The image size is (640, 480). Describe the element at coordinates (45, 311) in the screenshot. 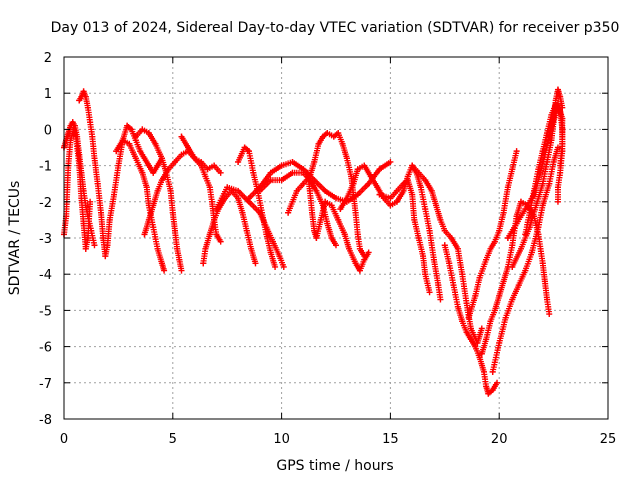

I see `y-tick-label: -5` at that location.